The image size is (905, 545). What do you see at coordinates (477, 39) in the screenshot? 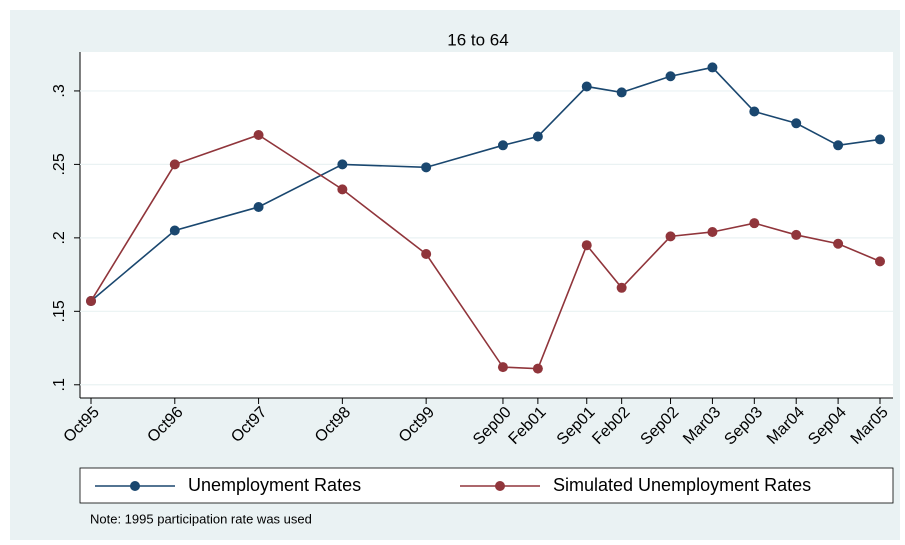
I see `chart-title: 16 to 64` at bounding box center [477, 39].